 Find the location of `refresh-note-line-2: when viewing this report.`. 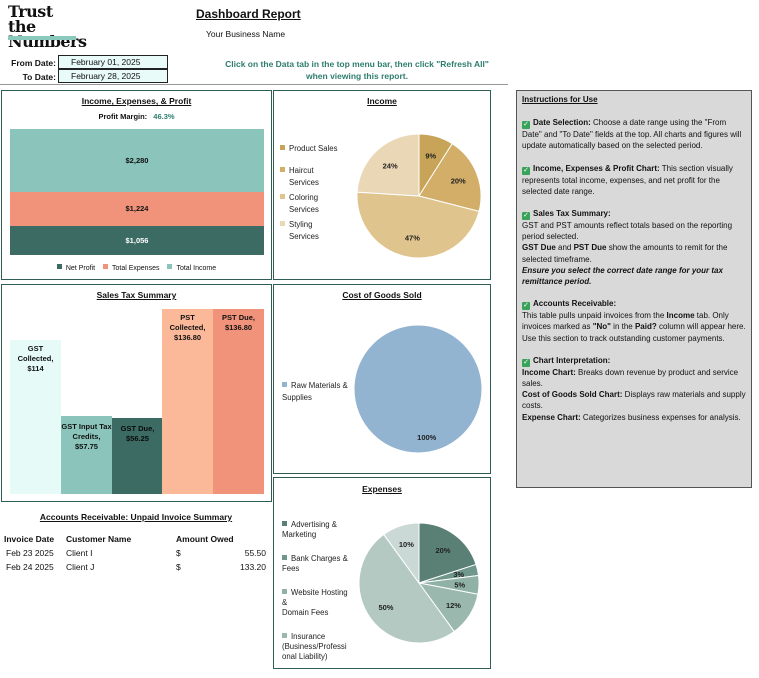

refresh-note-line-2: when viewing this report. is located at coordinates (356, 76).